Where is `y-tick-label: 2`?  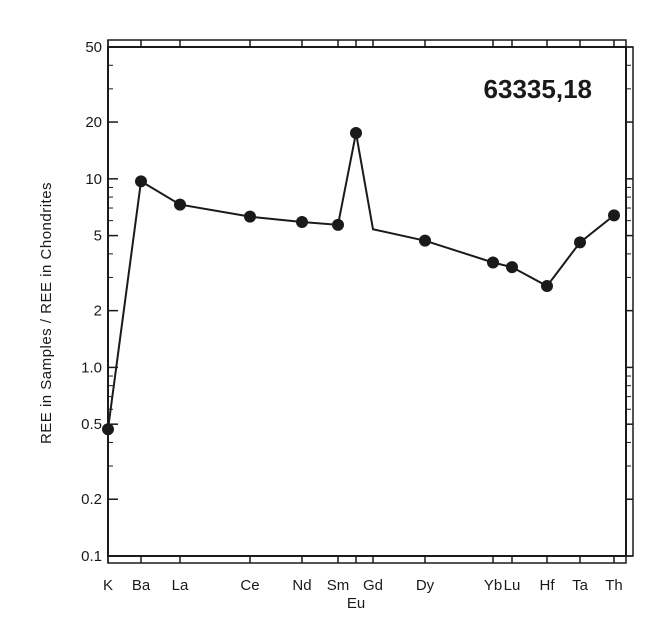 y-tick-label: 2 is located at coordinates (98, 311).